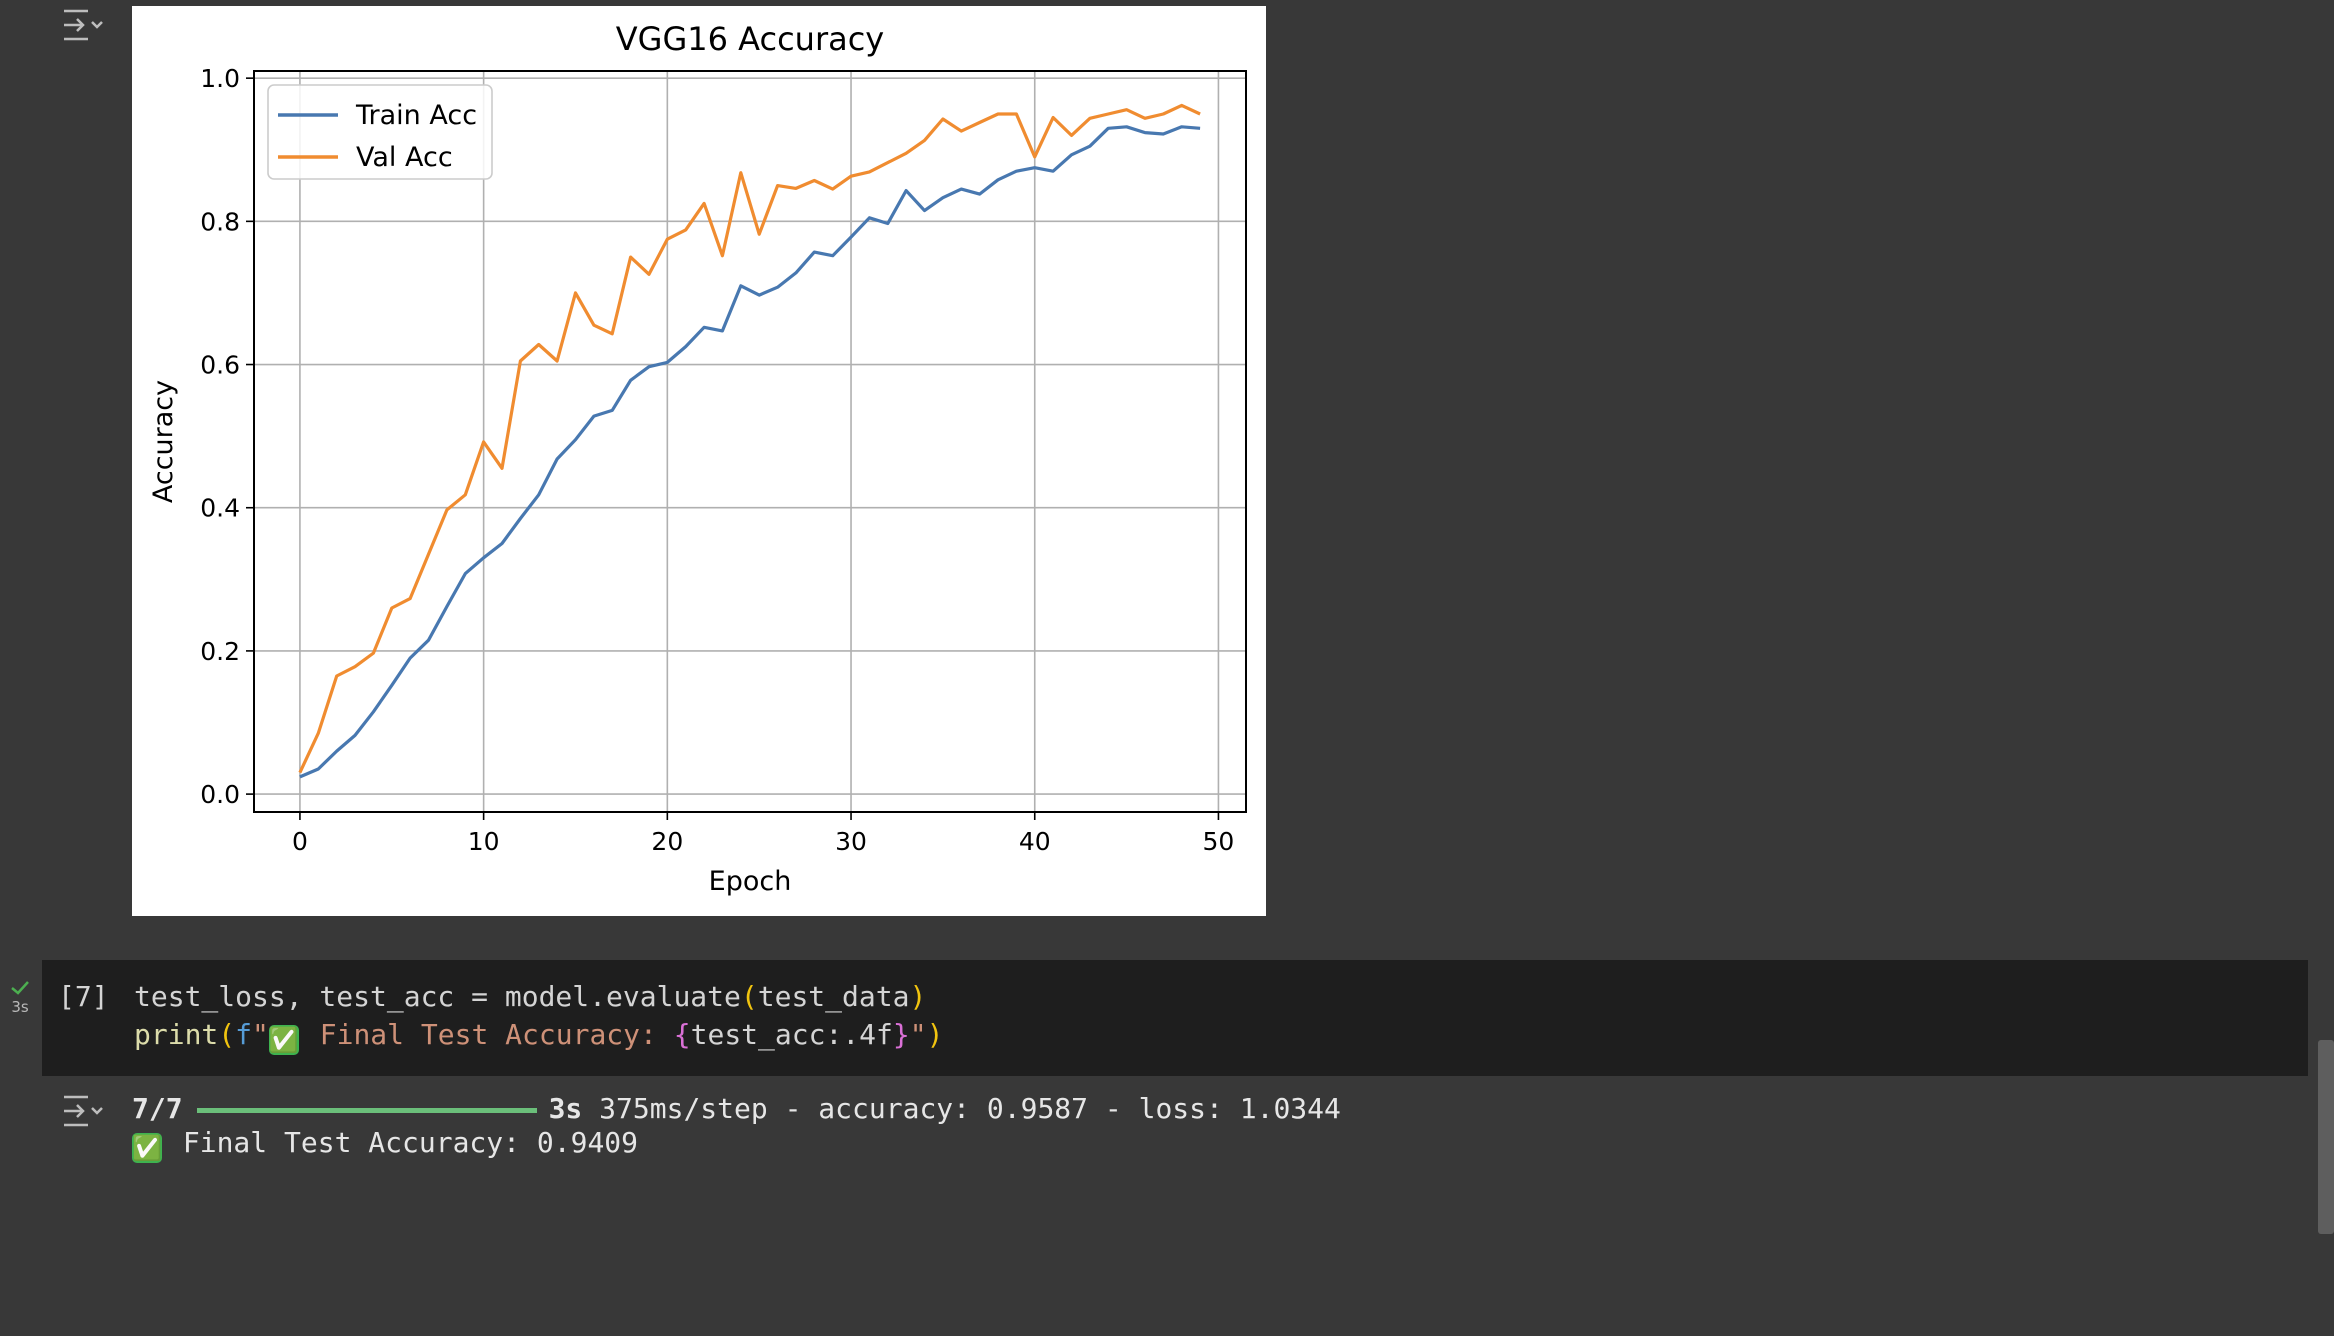  What do you see at coordinates (667, 841) in the screenshot?
I see `x-tick-label: 20` at bounding box center [667, 841].